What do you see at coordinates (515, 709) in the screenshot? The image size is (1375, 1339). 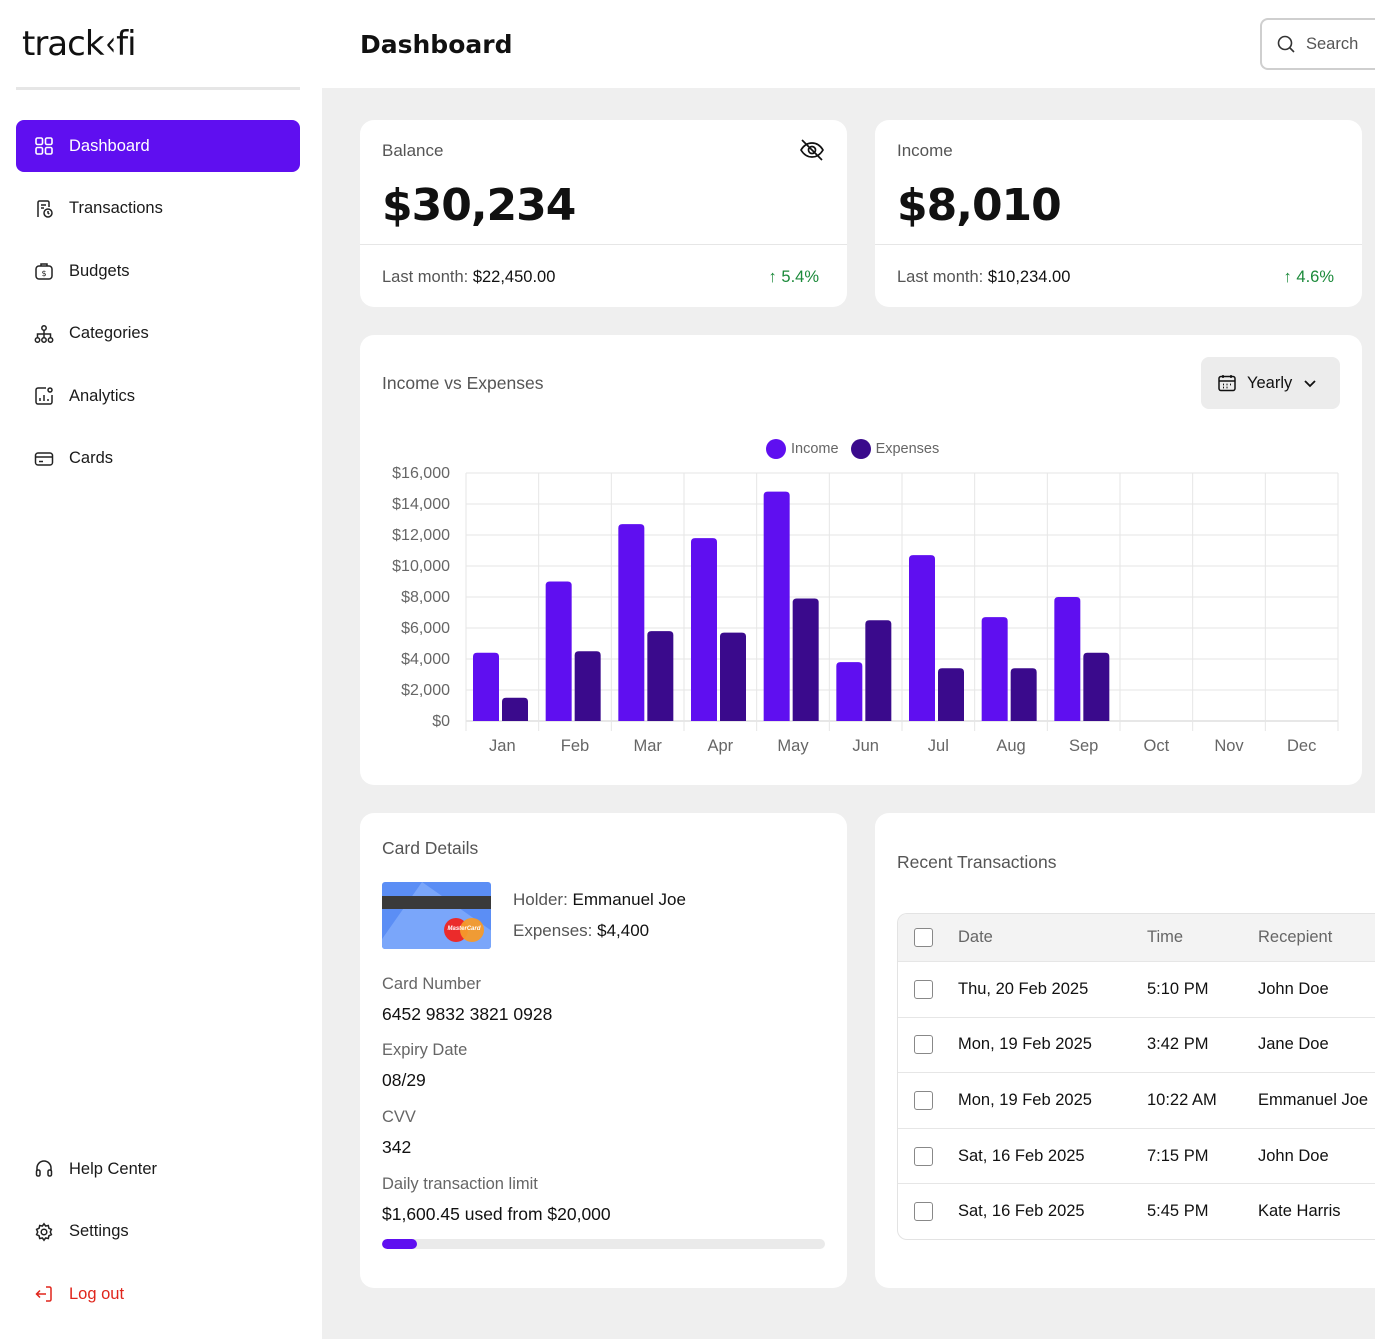 I see `bar-expenses-jan` at bounding box center [515, 709].